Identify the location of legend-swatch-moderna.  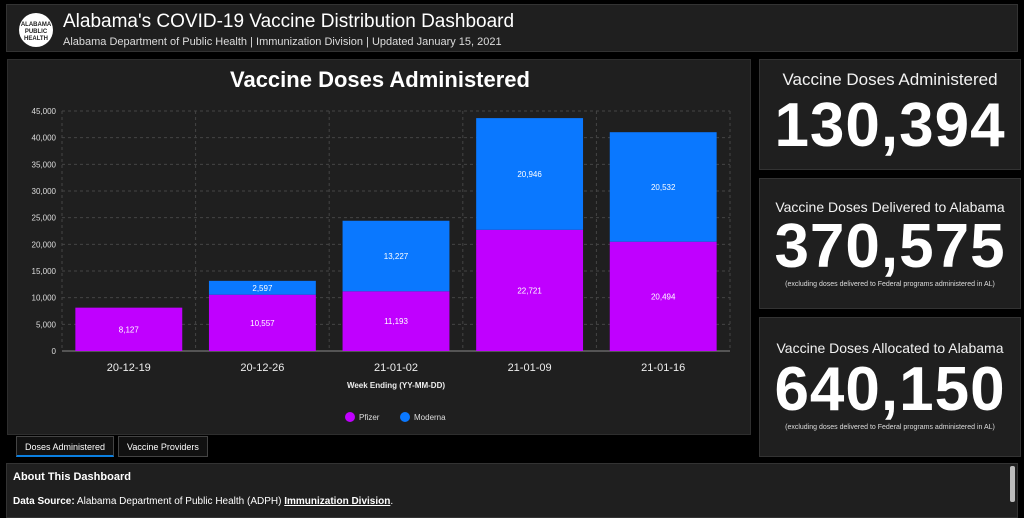
(405, 417).